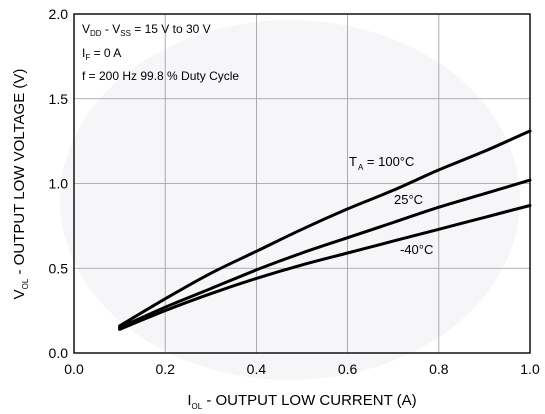 Image resolution: width=545 pixels, height=414 pixels. What do you see at coordinates (408, 199) in the screenshot?
I see `series-label-25c: 25°C` at bounding box center [408, 199].